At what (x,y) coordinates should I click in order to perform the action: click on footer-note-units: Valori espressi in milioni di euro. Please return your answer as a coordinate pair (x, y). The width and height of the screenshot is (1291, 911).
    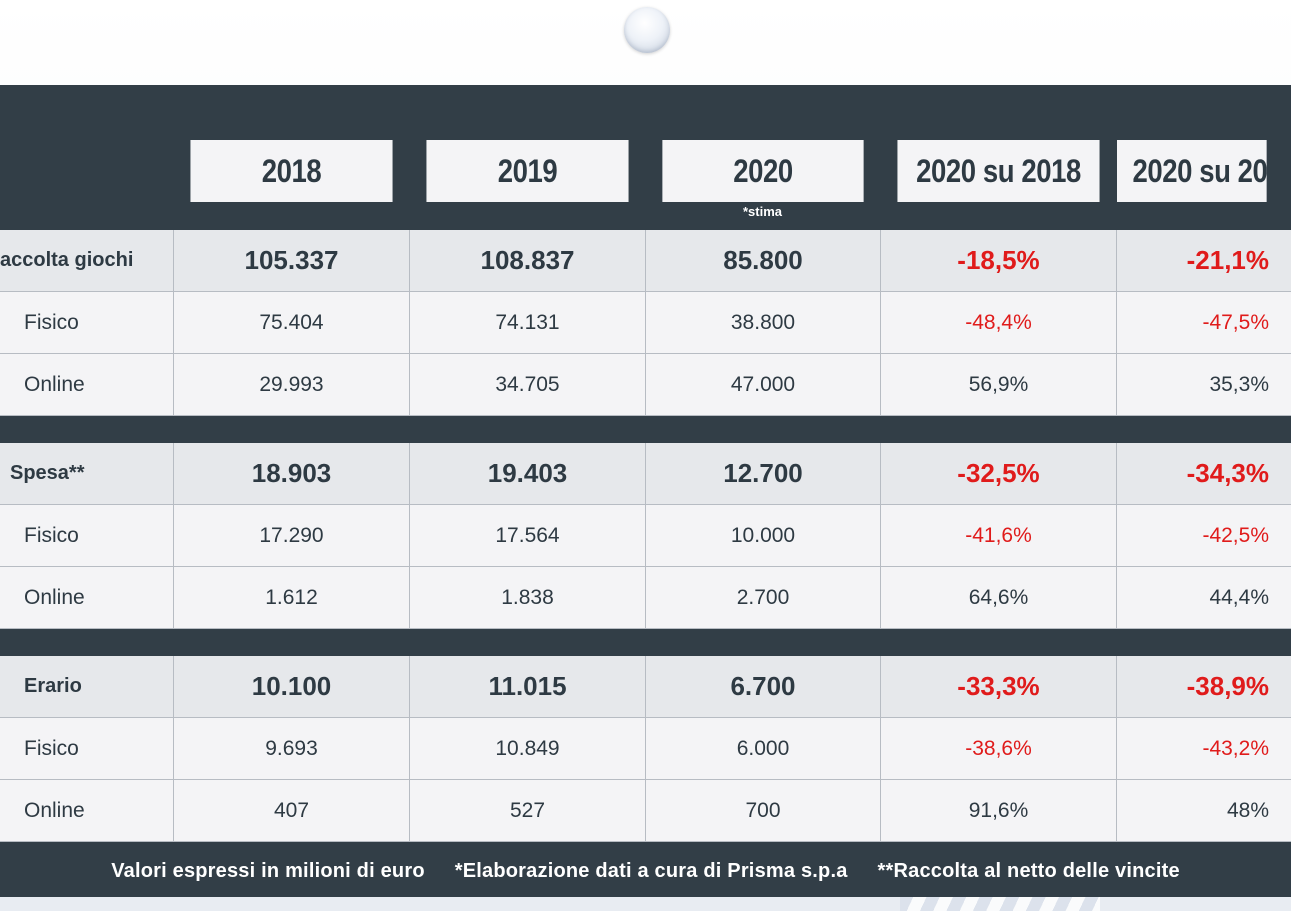
    Looking at the image, I should click on (268, 870).